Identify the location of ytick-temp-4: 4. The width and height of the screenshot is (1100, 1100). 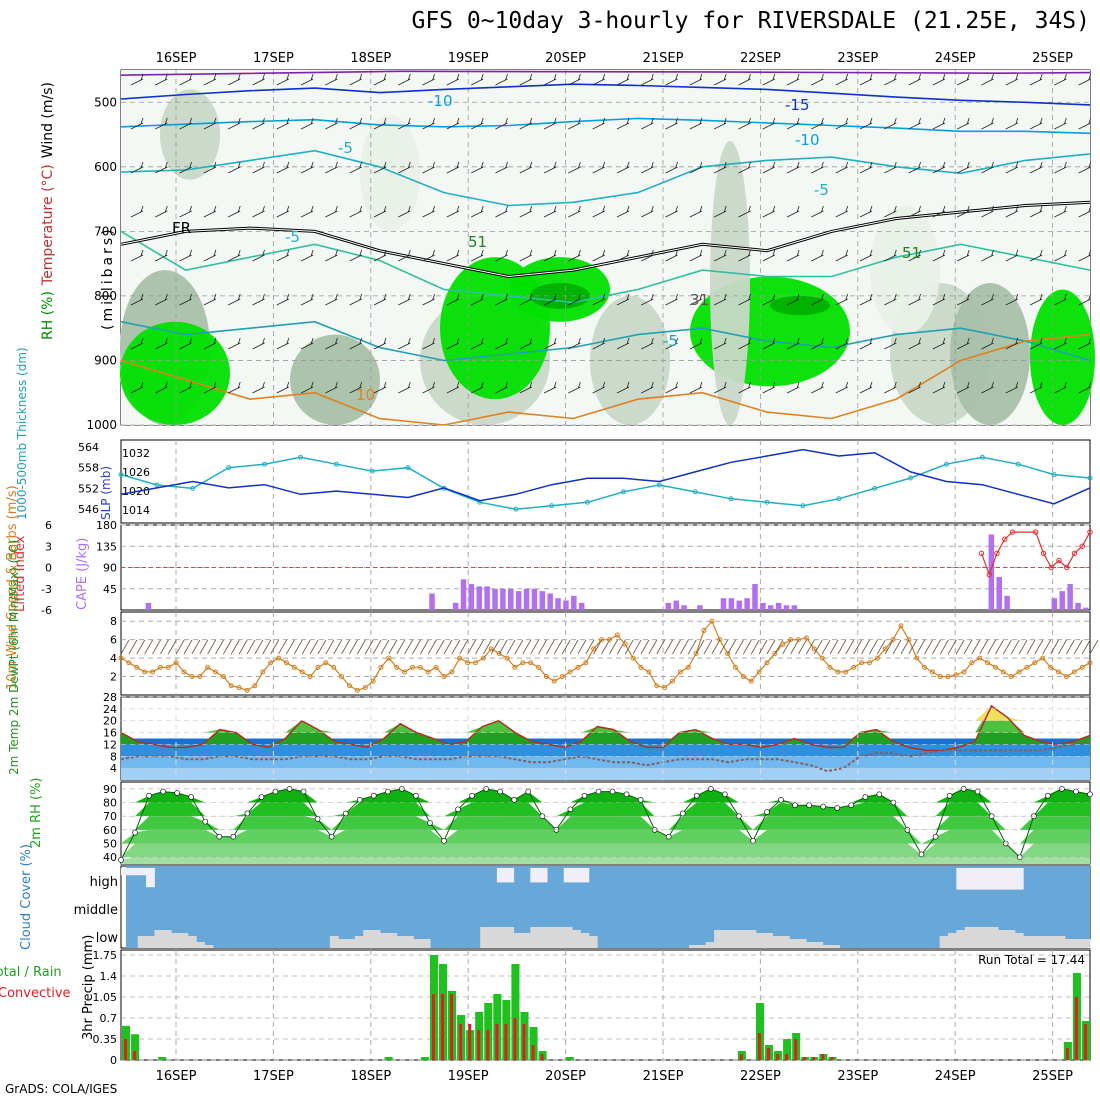
(113, 768).